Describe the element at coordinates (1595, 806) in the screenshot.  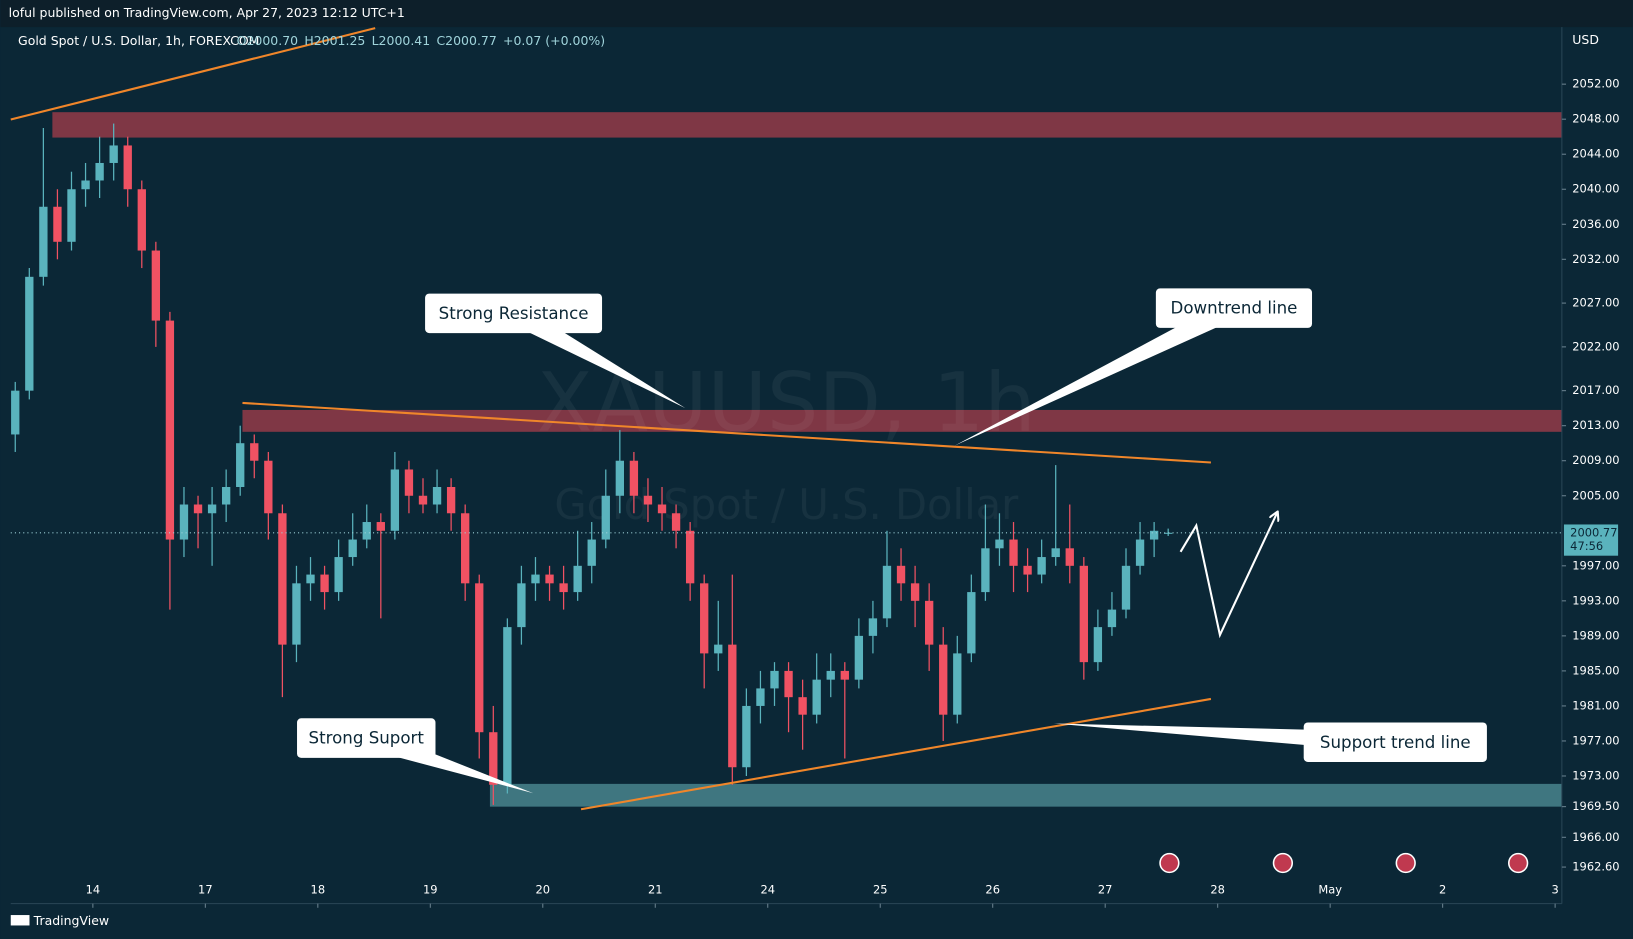
I see `y-tick-label: 1969.50` at that location.